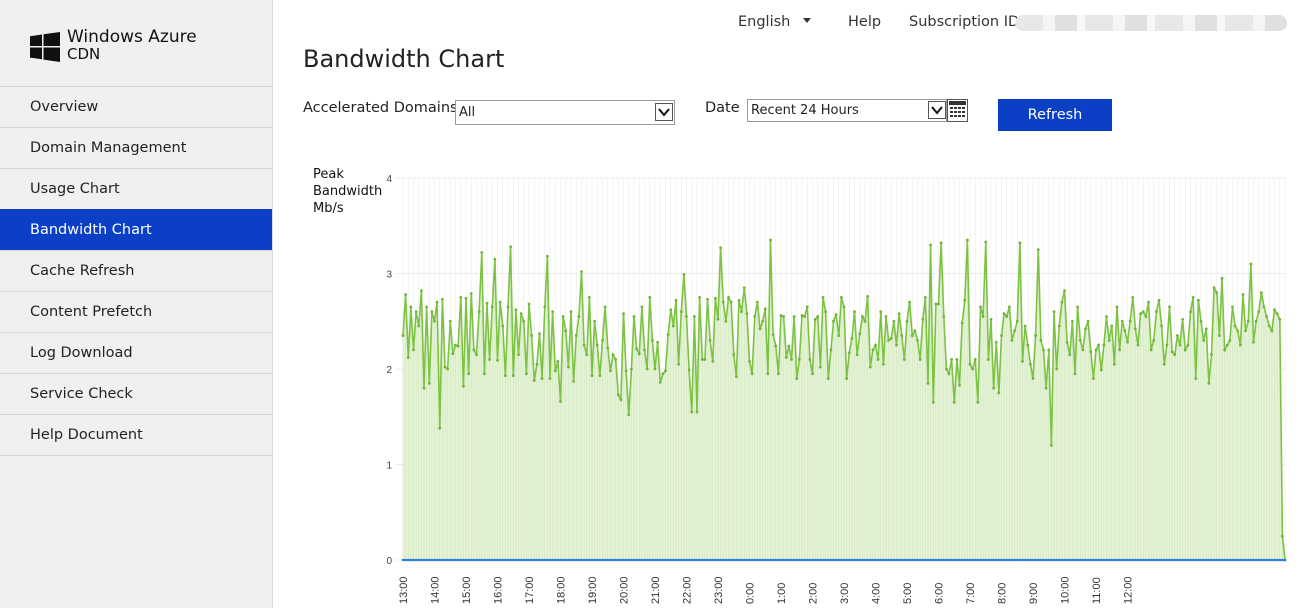 This screenshot has height=608, width=1309. Describe the element at coordinates (722, 108) in the screenshot. I see `date-label: Date` at that location.